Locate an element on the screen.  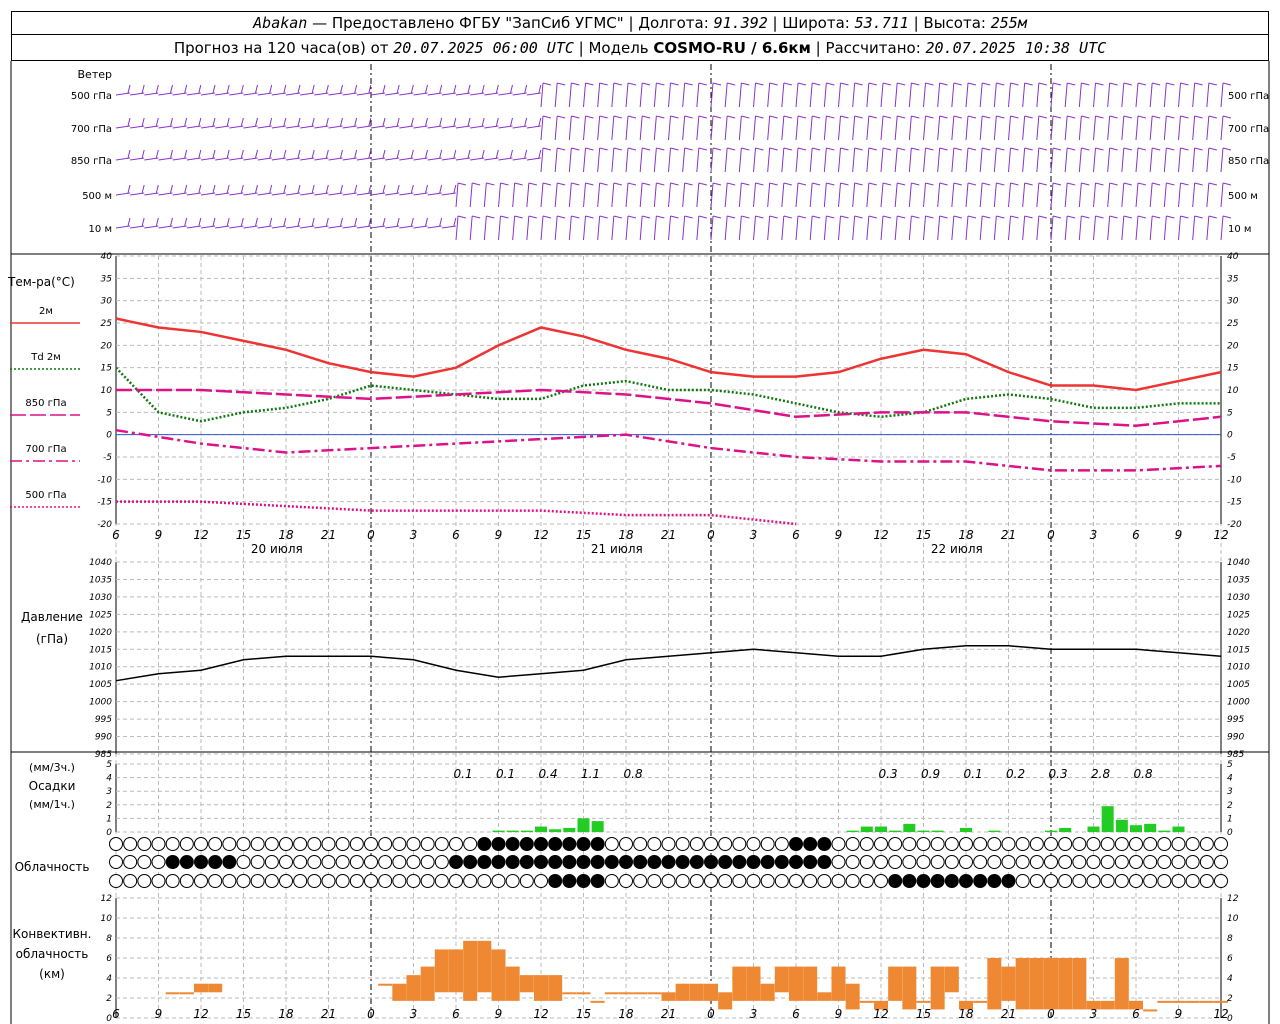
precip-total: 0.4 is located at coordinates (548, 774).